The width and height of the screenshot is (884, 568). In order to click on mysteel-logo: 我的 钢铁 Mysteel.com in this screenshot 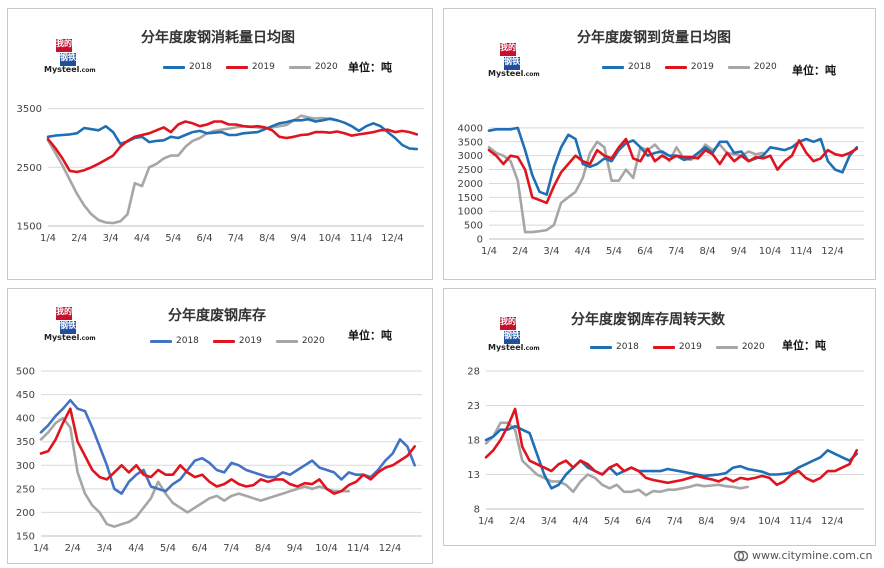, I will do `click(523, 336)`.